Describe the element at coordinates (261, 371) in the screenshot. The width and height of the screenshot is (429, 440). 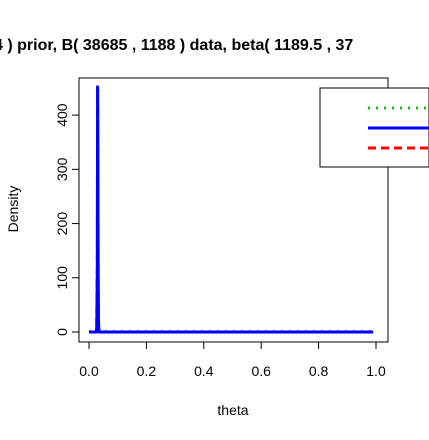
I see `x-tick-label: 0.6` at that location.